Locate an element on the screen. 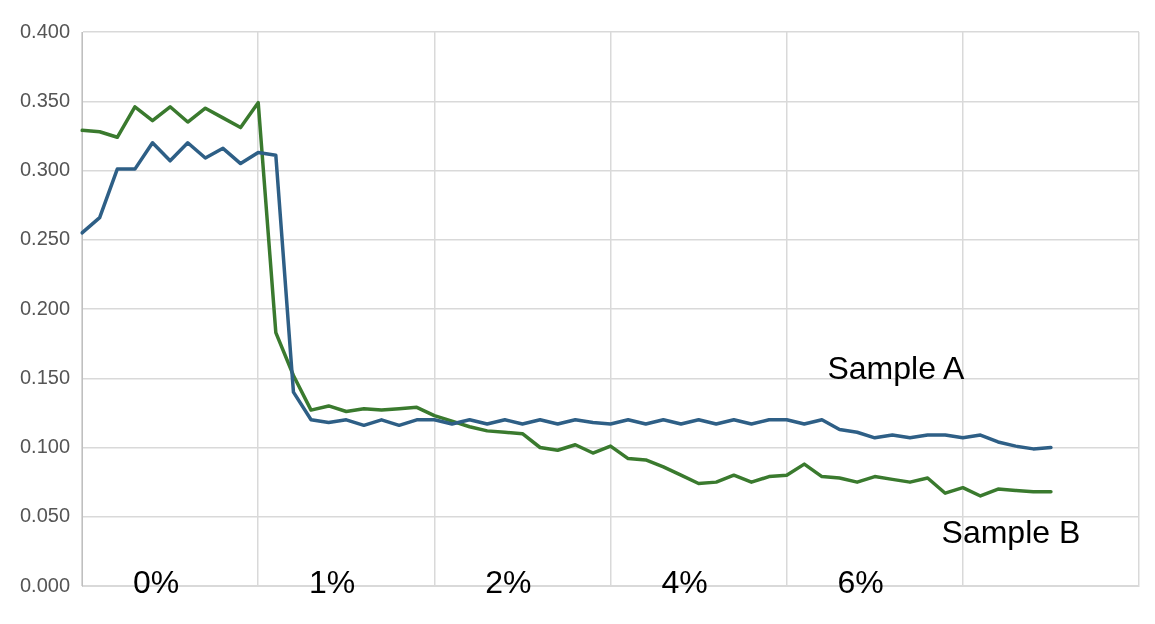  y-tick-label: 0.000 is located at coordinates (45, 584).